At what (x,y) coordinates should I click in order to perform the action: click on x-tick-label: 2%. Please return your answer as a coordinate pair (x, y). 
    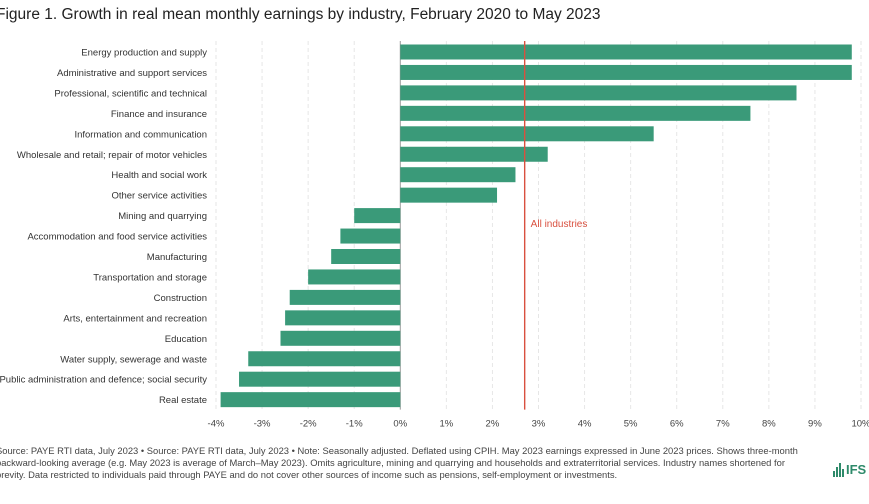
    Looking at the image, I should click on (493, 424).